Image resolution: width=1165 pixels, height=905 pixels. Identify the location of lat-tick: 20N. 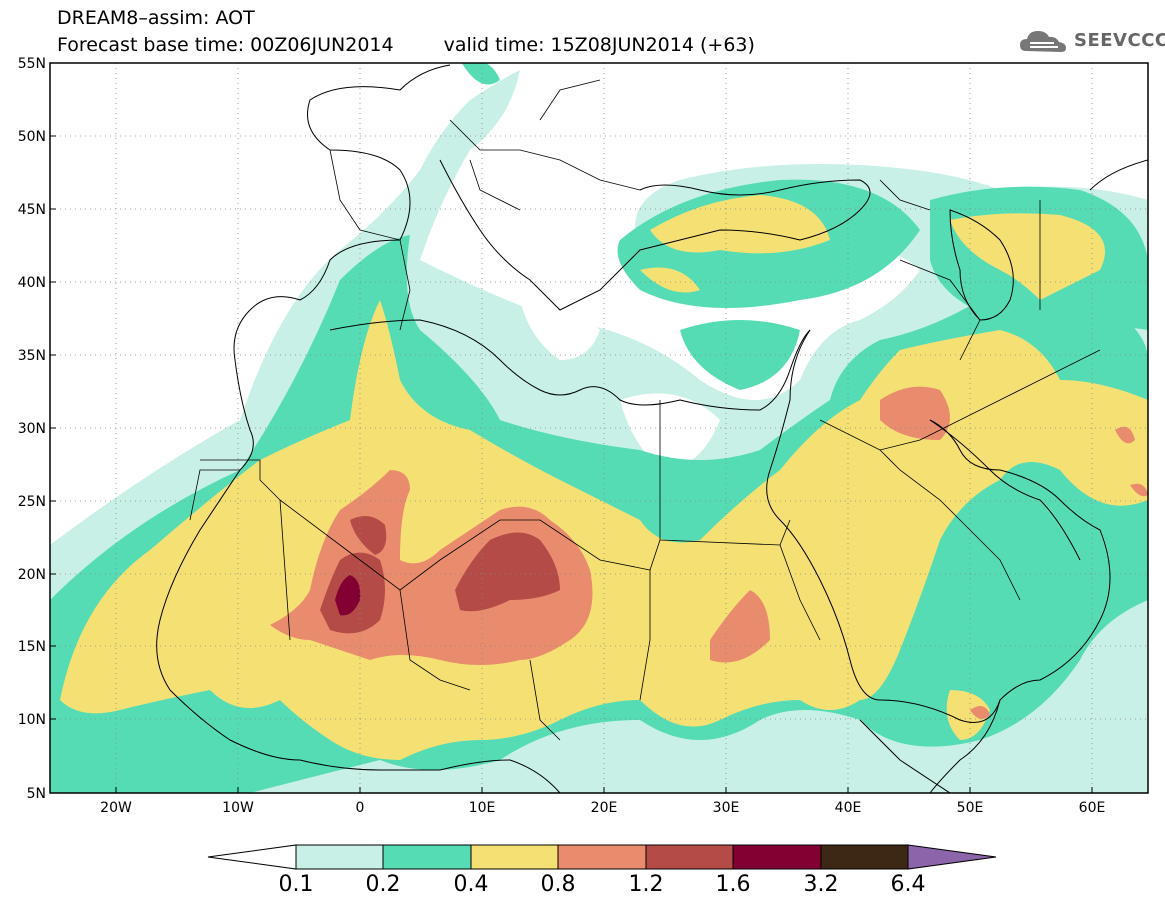
(32, 575).